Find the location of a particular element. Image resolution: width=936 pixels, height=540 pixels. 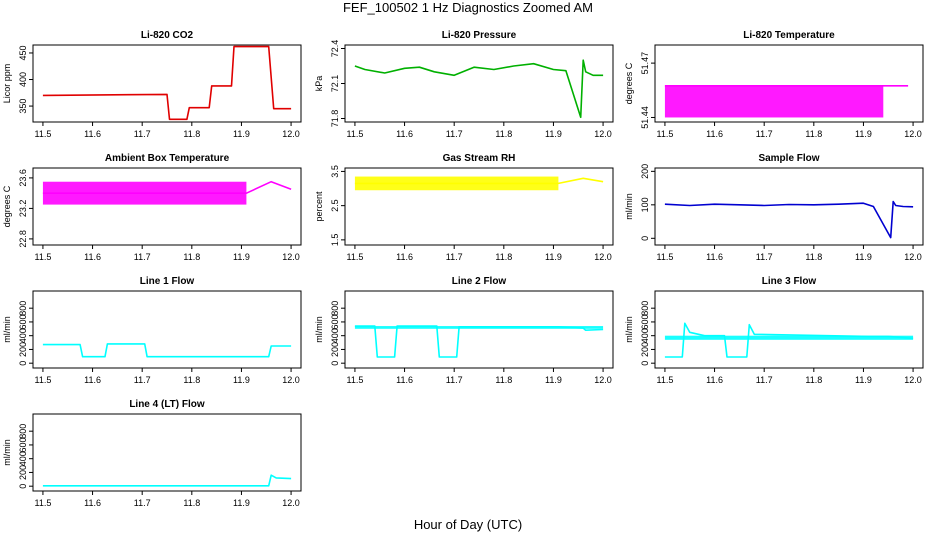

y-tick-label: 2.5 is located at coordinates (335, 205).